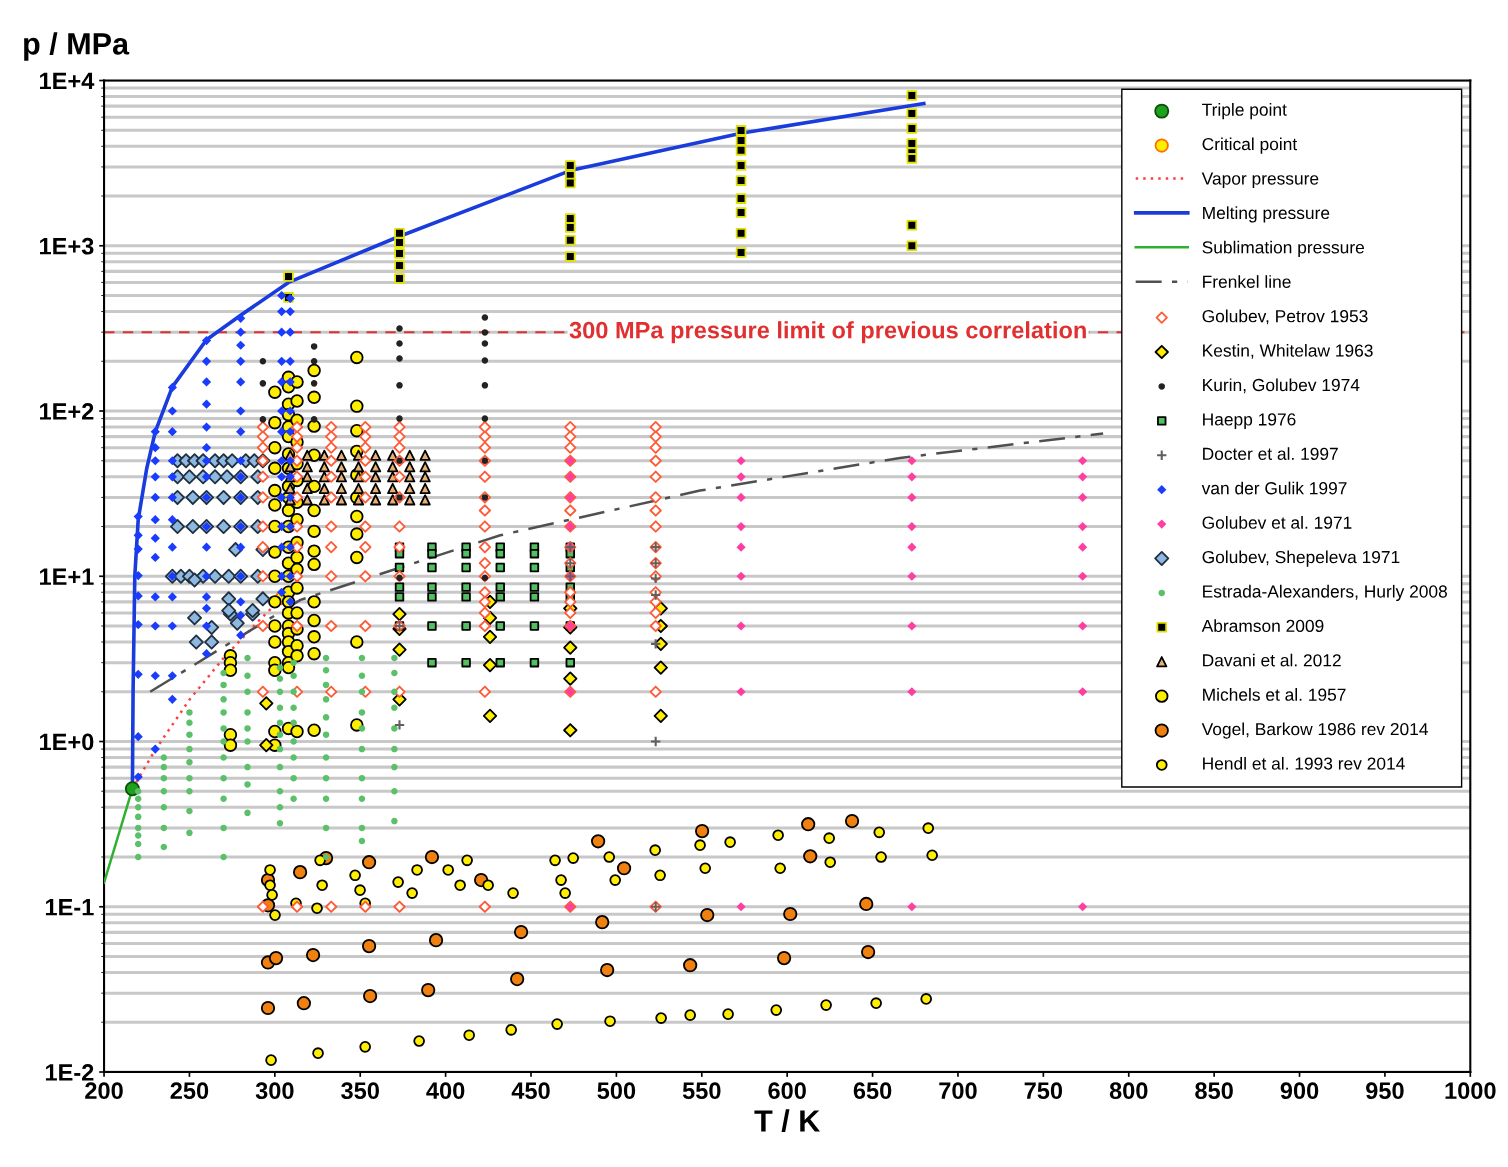 The width and height of the screenshot is (1508, 1167). What do you see at coordinates (77, 46) in the screenshot?
I see `y-axis-title: p / MPa` at bounding box center [77, 46].